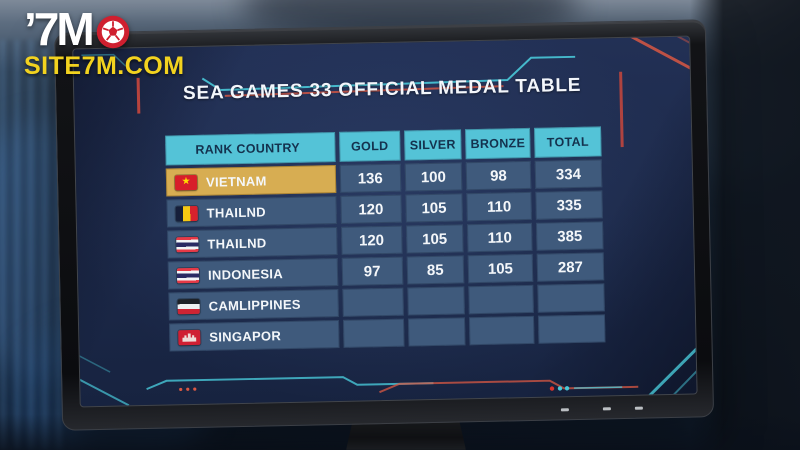 The width and height of the screenshot is (800, 450). I want to click on country-cell: ★ VIETNAM, so click(250, 181).